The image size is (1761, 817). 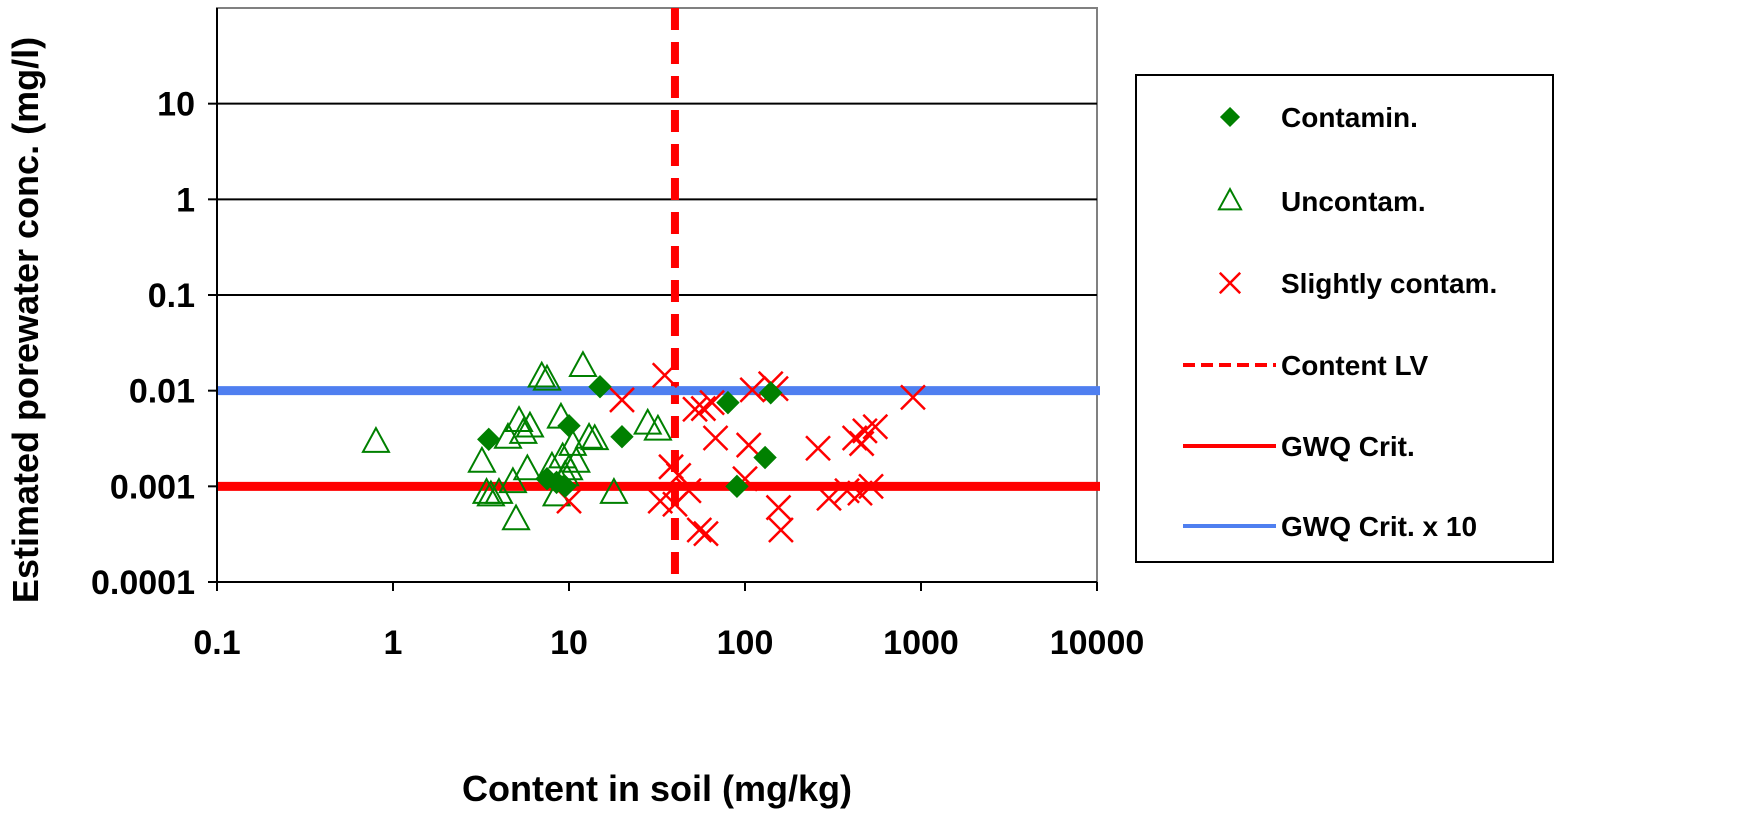 I want to click on y-tick-label-1: 0.001, so click(x=152, y=487).